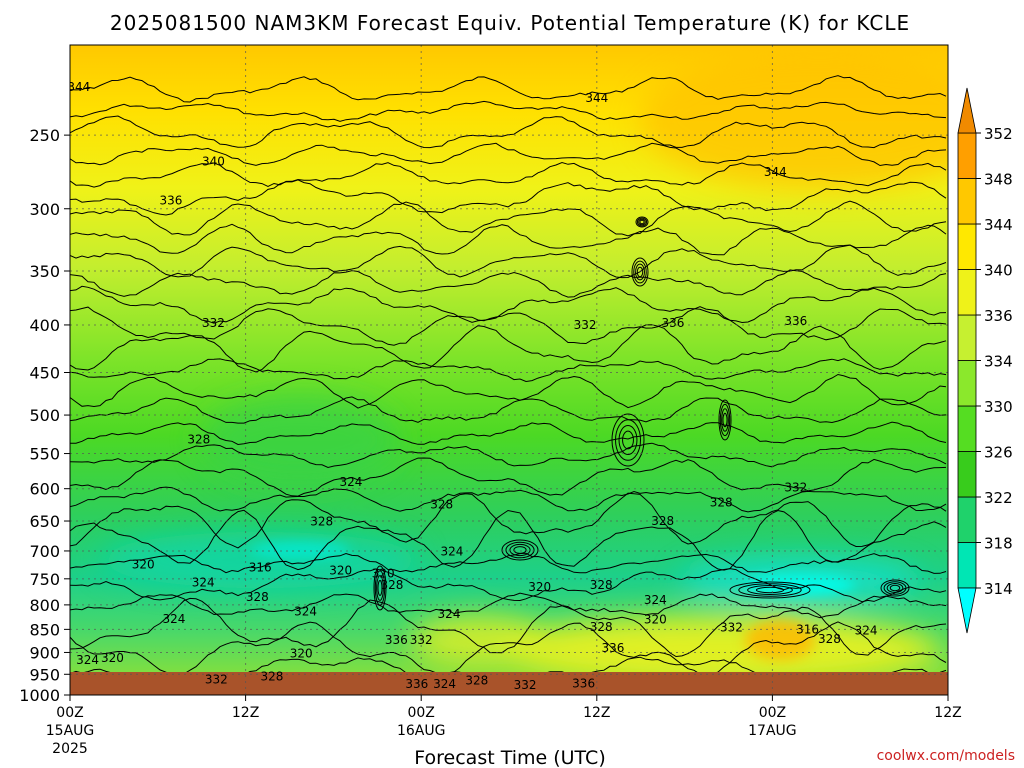 This screenshot has width=1024, height=768. Describe the element at coordinates (39, 695) in the screenshot. I see `y-tick-label: 1000` at that location.